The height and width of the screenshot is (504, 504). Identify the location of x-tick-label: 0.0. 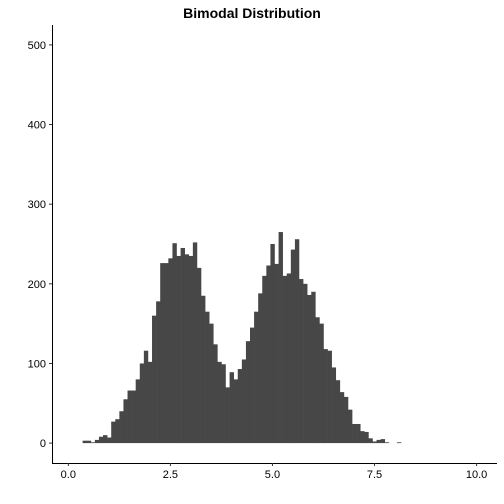
(68, 475).